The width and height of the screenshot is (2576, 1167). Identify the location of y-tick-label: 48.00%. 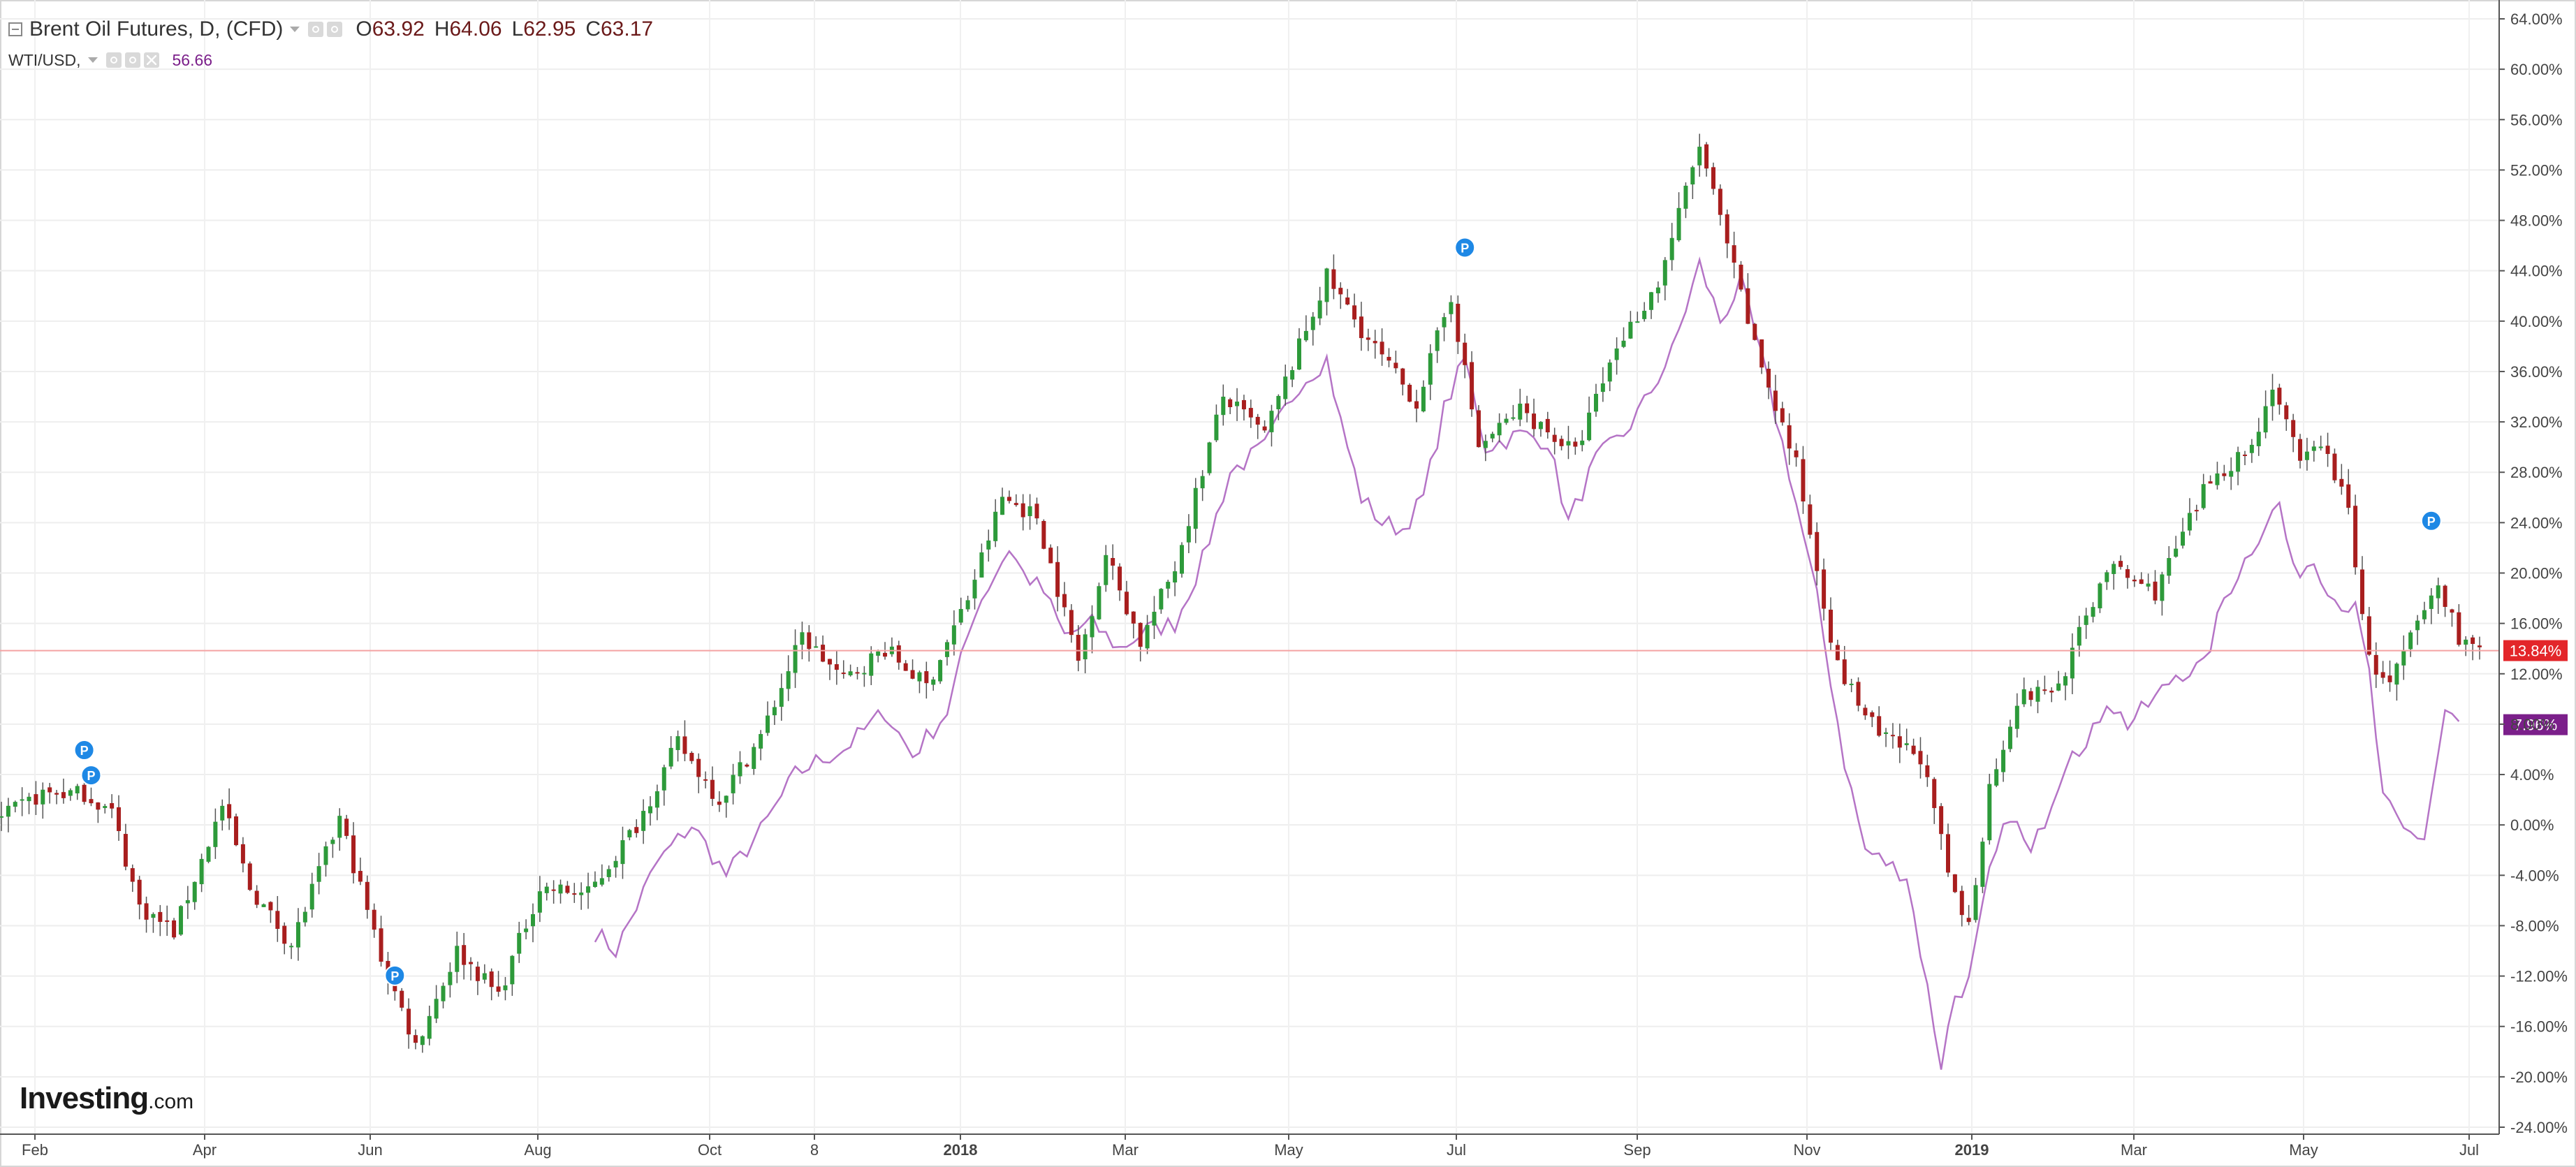
(2536, 221).